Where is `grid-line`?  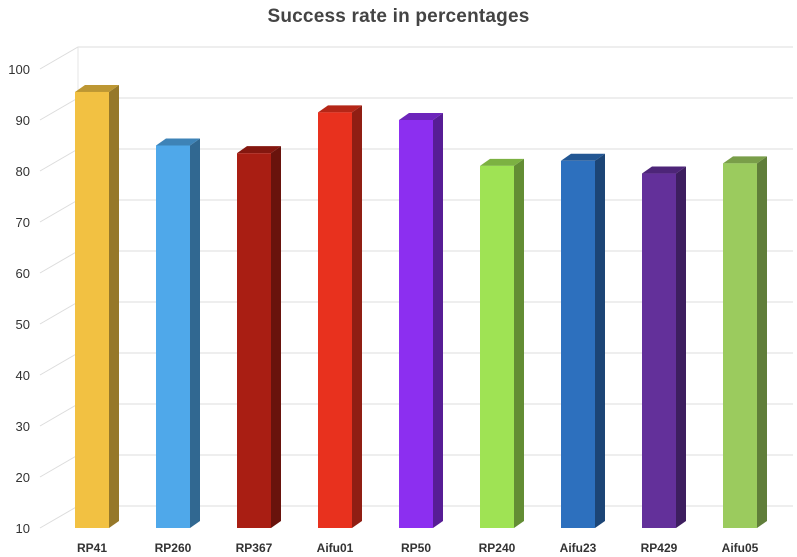
grid-line is located at coordinates (416, 58).